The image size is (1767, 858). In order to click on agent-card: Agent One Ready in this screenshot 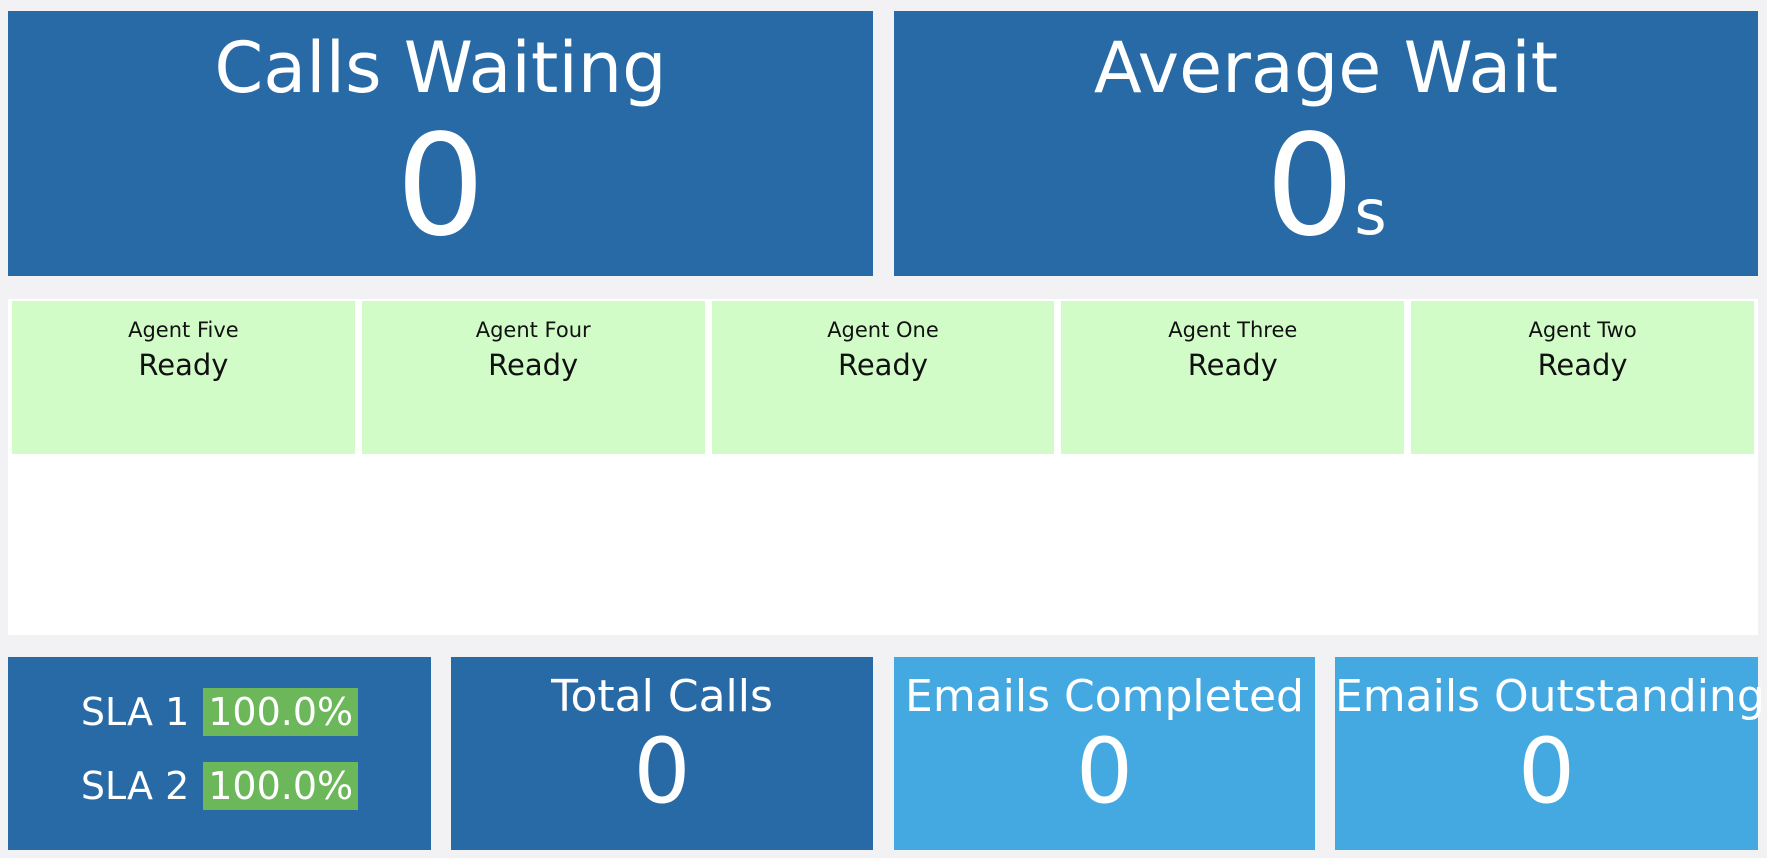, I will do `click(883, 377)`.